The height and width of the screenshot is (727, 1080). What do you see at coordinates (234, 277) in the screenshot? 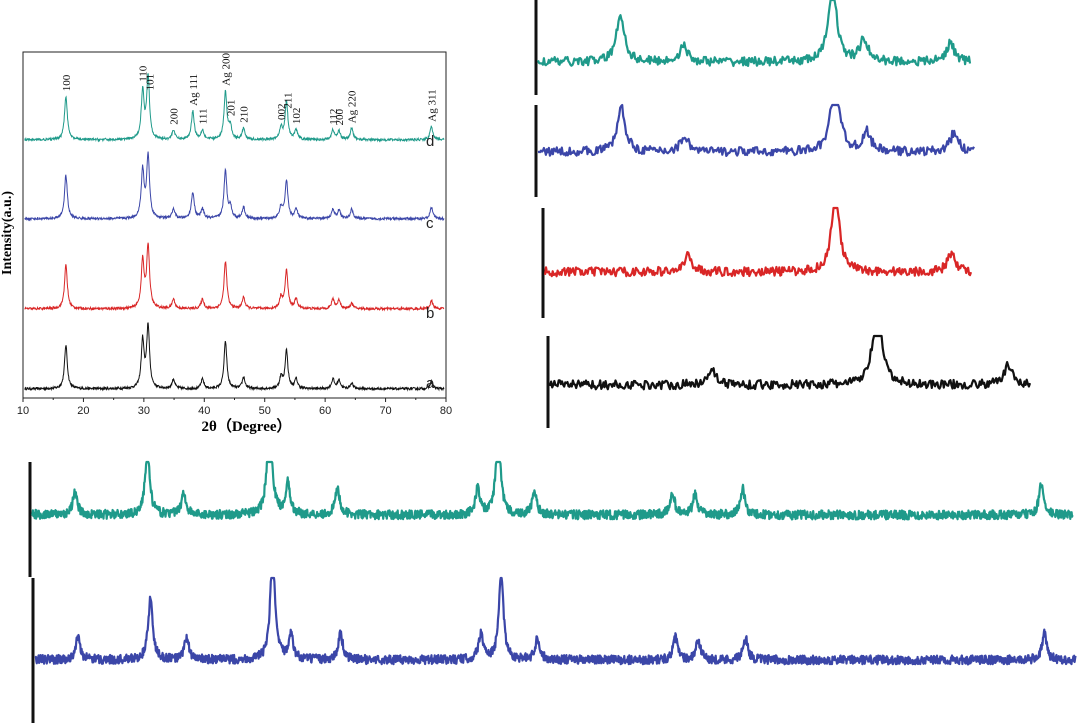
I see `series-line-b` at bounding box center [234, 277].